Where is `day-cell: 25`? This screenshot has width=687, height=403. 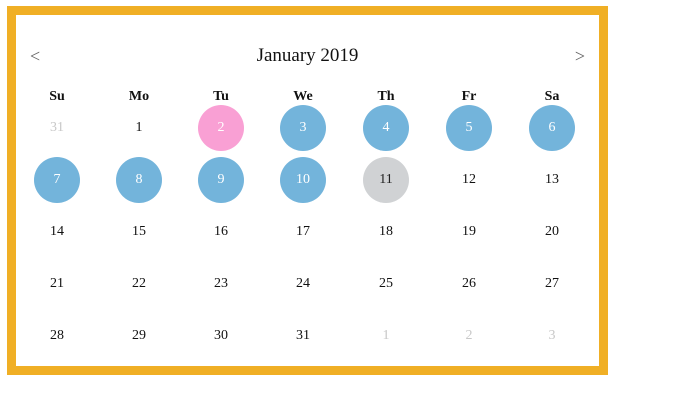 day-cell: 25 is located at coordinates (386, 283).